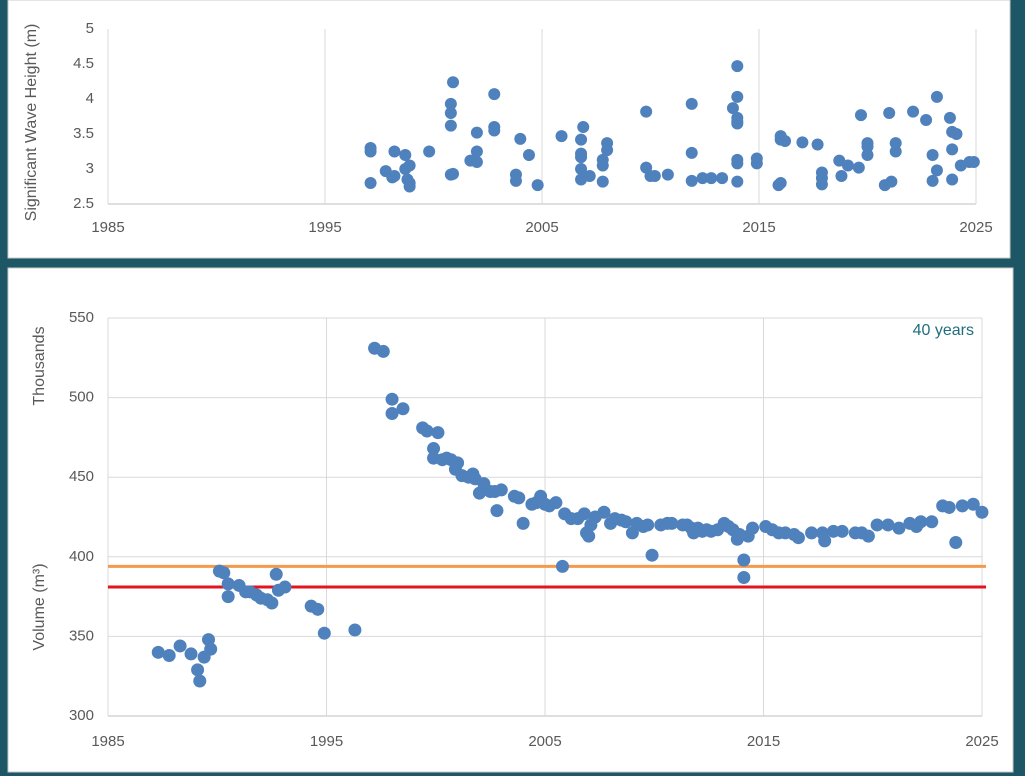 The image size is (1025, 776). I want to click on y-tick-label: 3.5, so click(83, 133).